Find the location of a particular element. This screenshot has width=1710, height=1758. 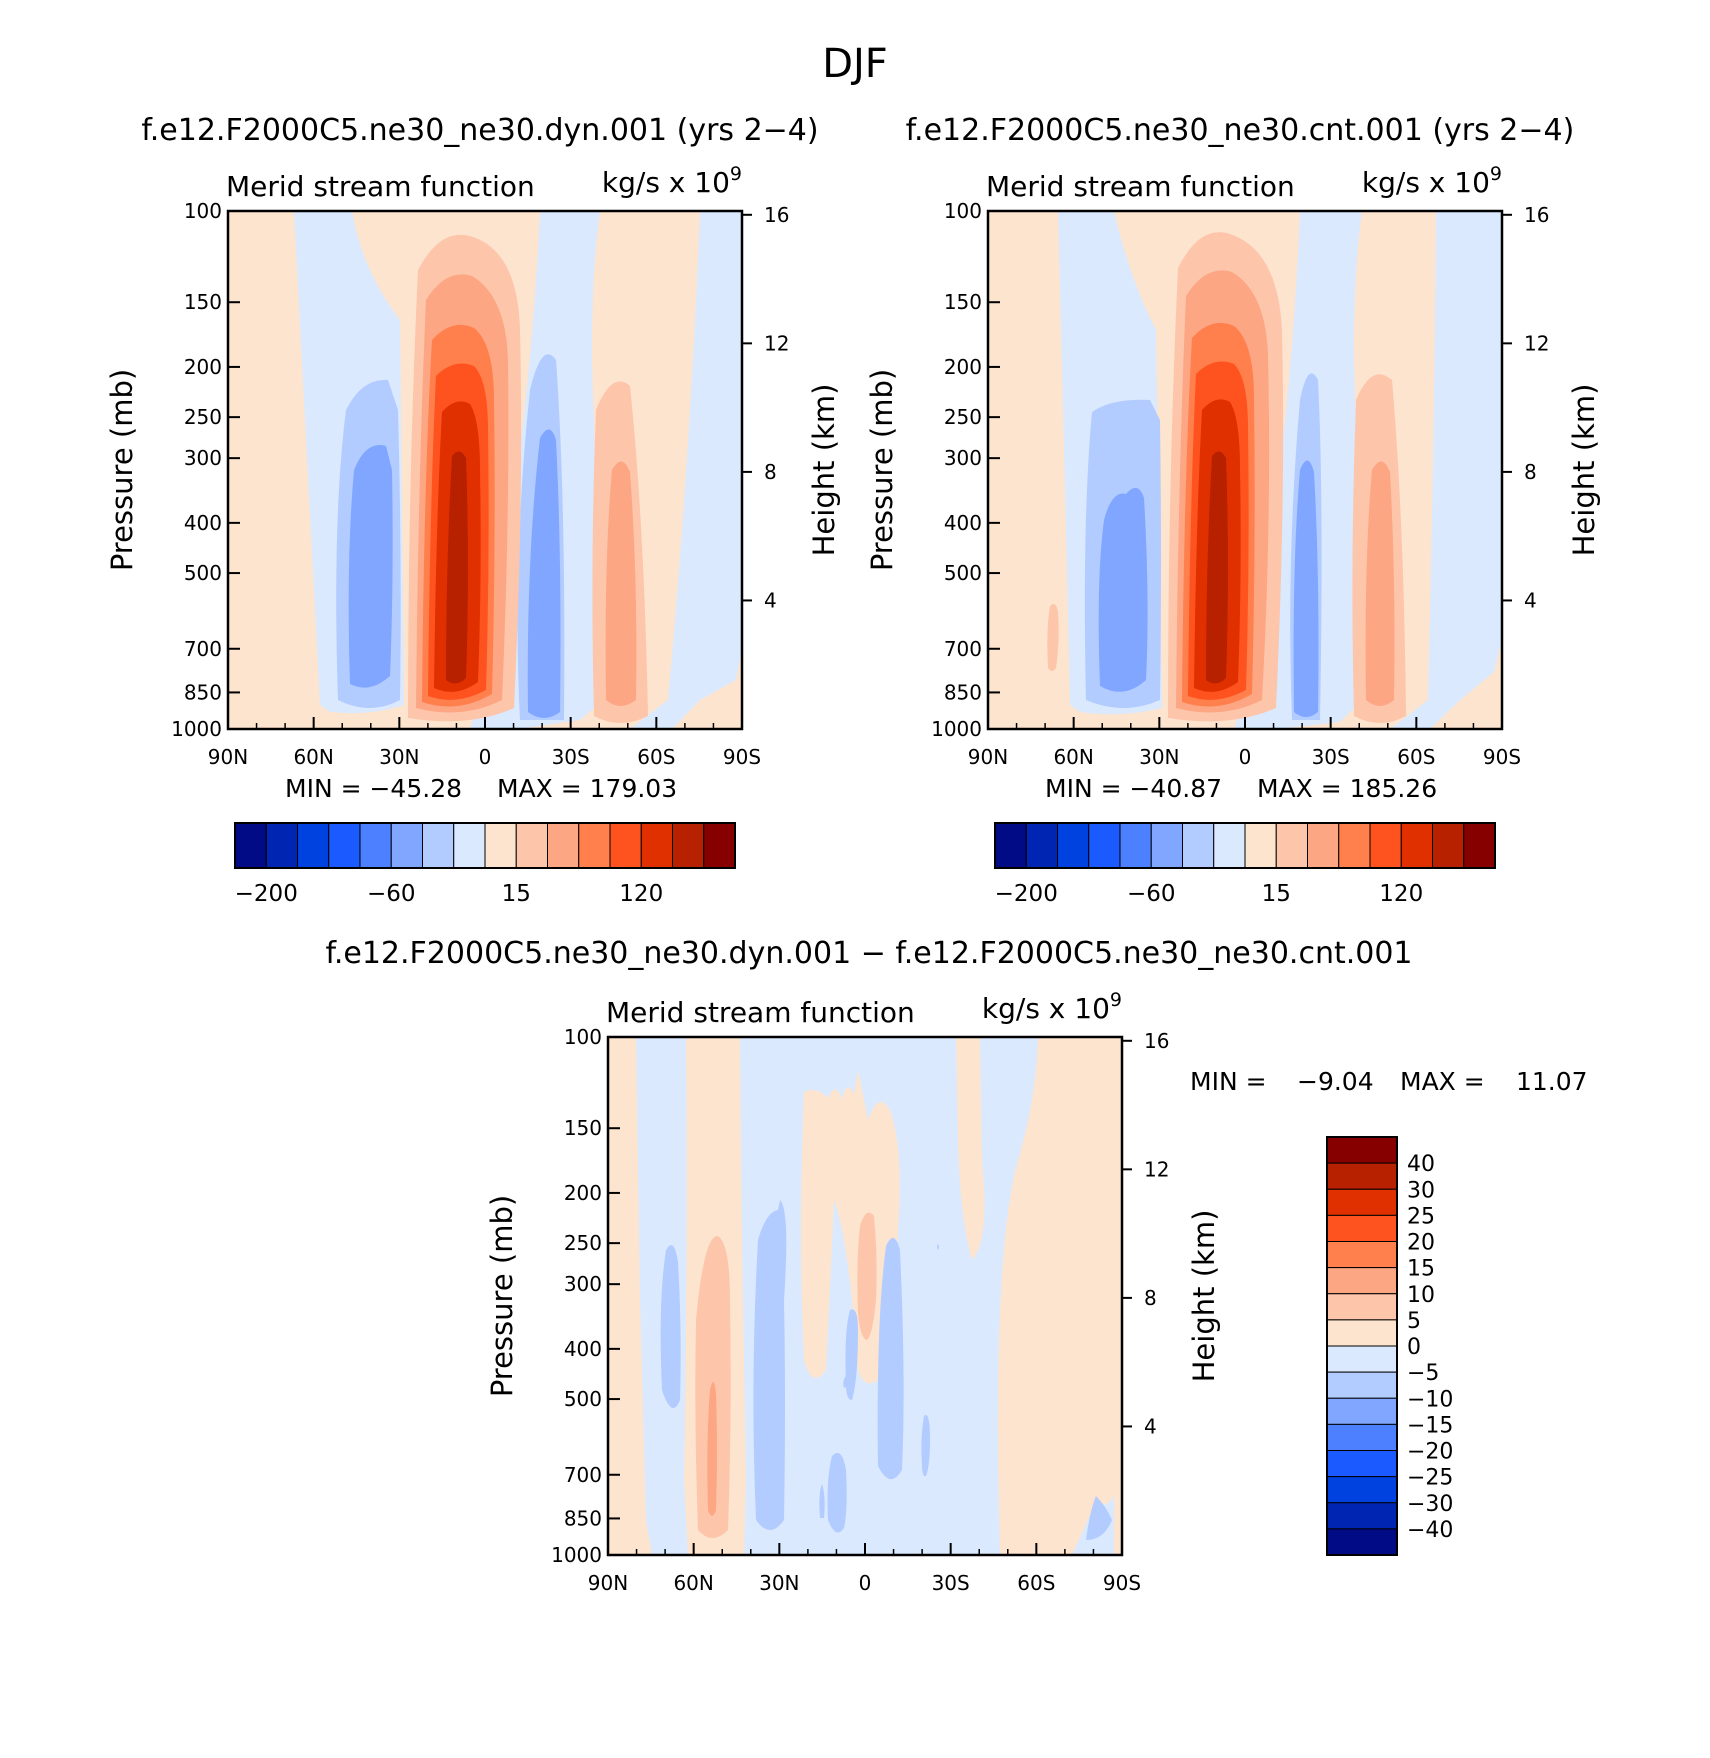

colorbar-label: 40 is located at coordinates (1421, 1164).